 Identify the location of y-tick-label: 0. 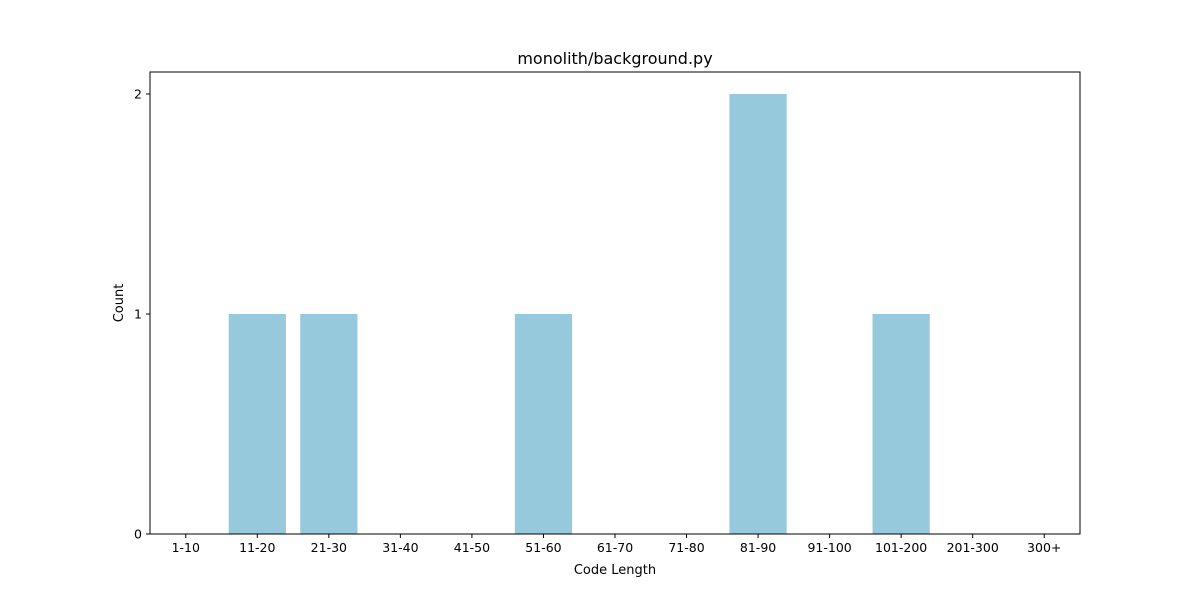
(138, 534).